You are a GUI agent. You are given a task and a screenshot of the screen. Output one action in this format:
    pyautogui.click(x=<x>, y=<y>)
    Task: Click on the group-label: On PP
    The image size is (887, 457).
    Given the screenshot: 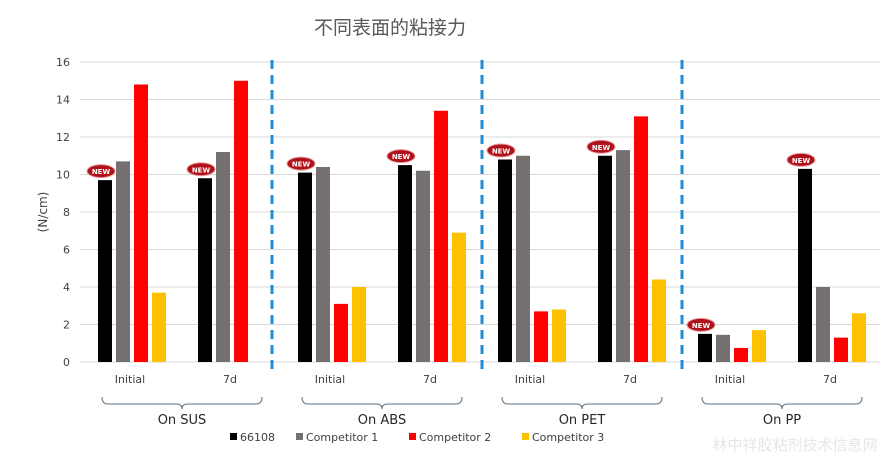 What is the action you would take?
    pyautogui.click(x=782, y=420)
    